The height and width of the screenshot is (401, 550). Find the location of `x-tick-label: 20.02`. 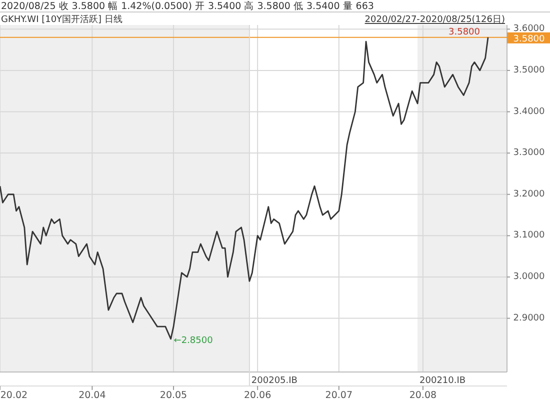

x-tick-label: 20.02 is located at coordinates (14, 395).